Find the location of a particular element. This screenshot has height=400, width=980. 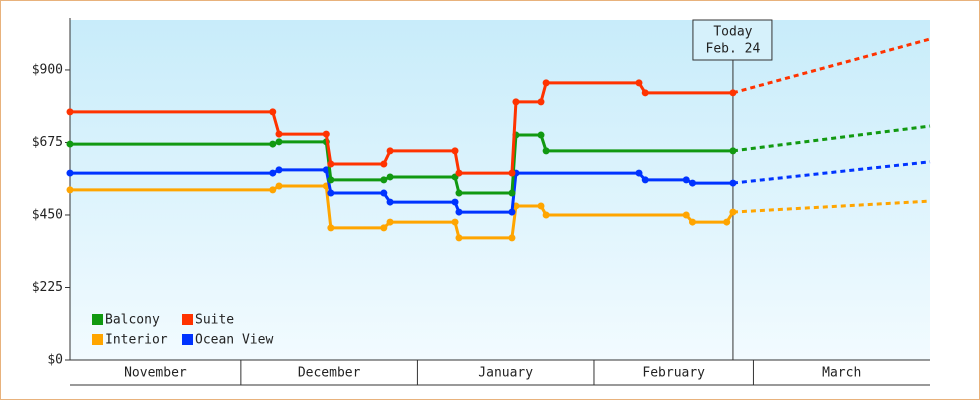

x-tick-label: February is located at coordinates (673, 373).